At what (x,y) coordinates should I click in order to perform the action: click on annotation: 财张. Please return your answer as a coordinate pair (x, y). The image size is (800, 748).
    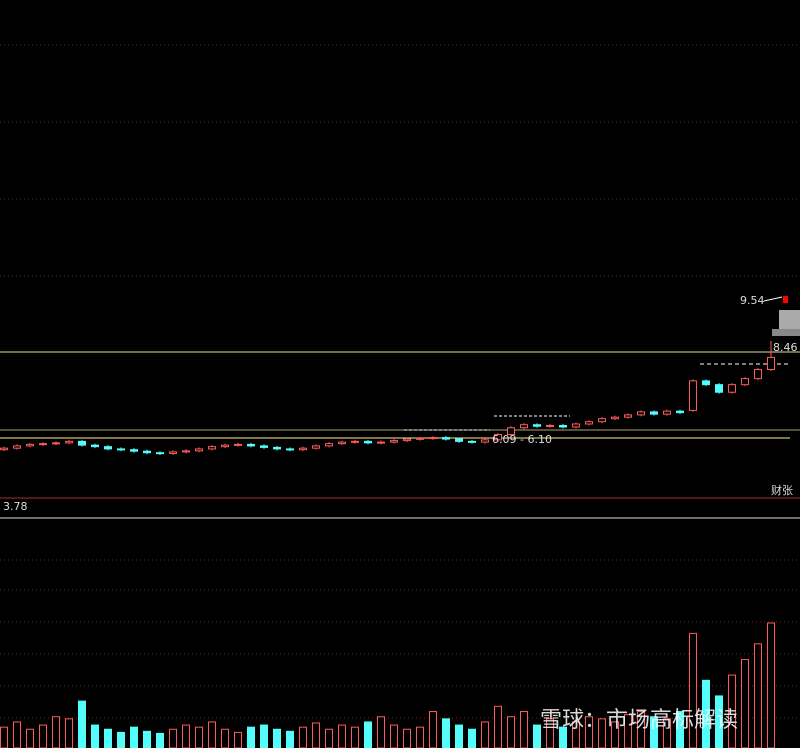
    Looking at the image, I should click on (782, 490).